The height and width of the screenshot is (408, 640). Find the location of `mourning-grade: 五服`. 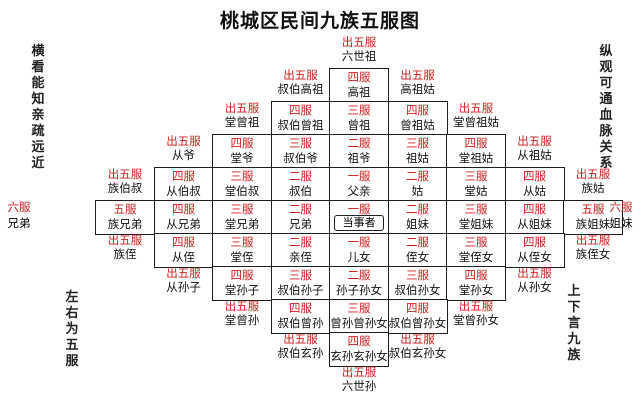

mourning-grade: 五服 is located at coordinates (593, 209).